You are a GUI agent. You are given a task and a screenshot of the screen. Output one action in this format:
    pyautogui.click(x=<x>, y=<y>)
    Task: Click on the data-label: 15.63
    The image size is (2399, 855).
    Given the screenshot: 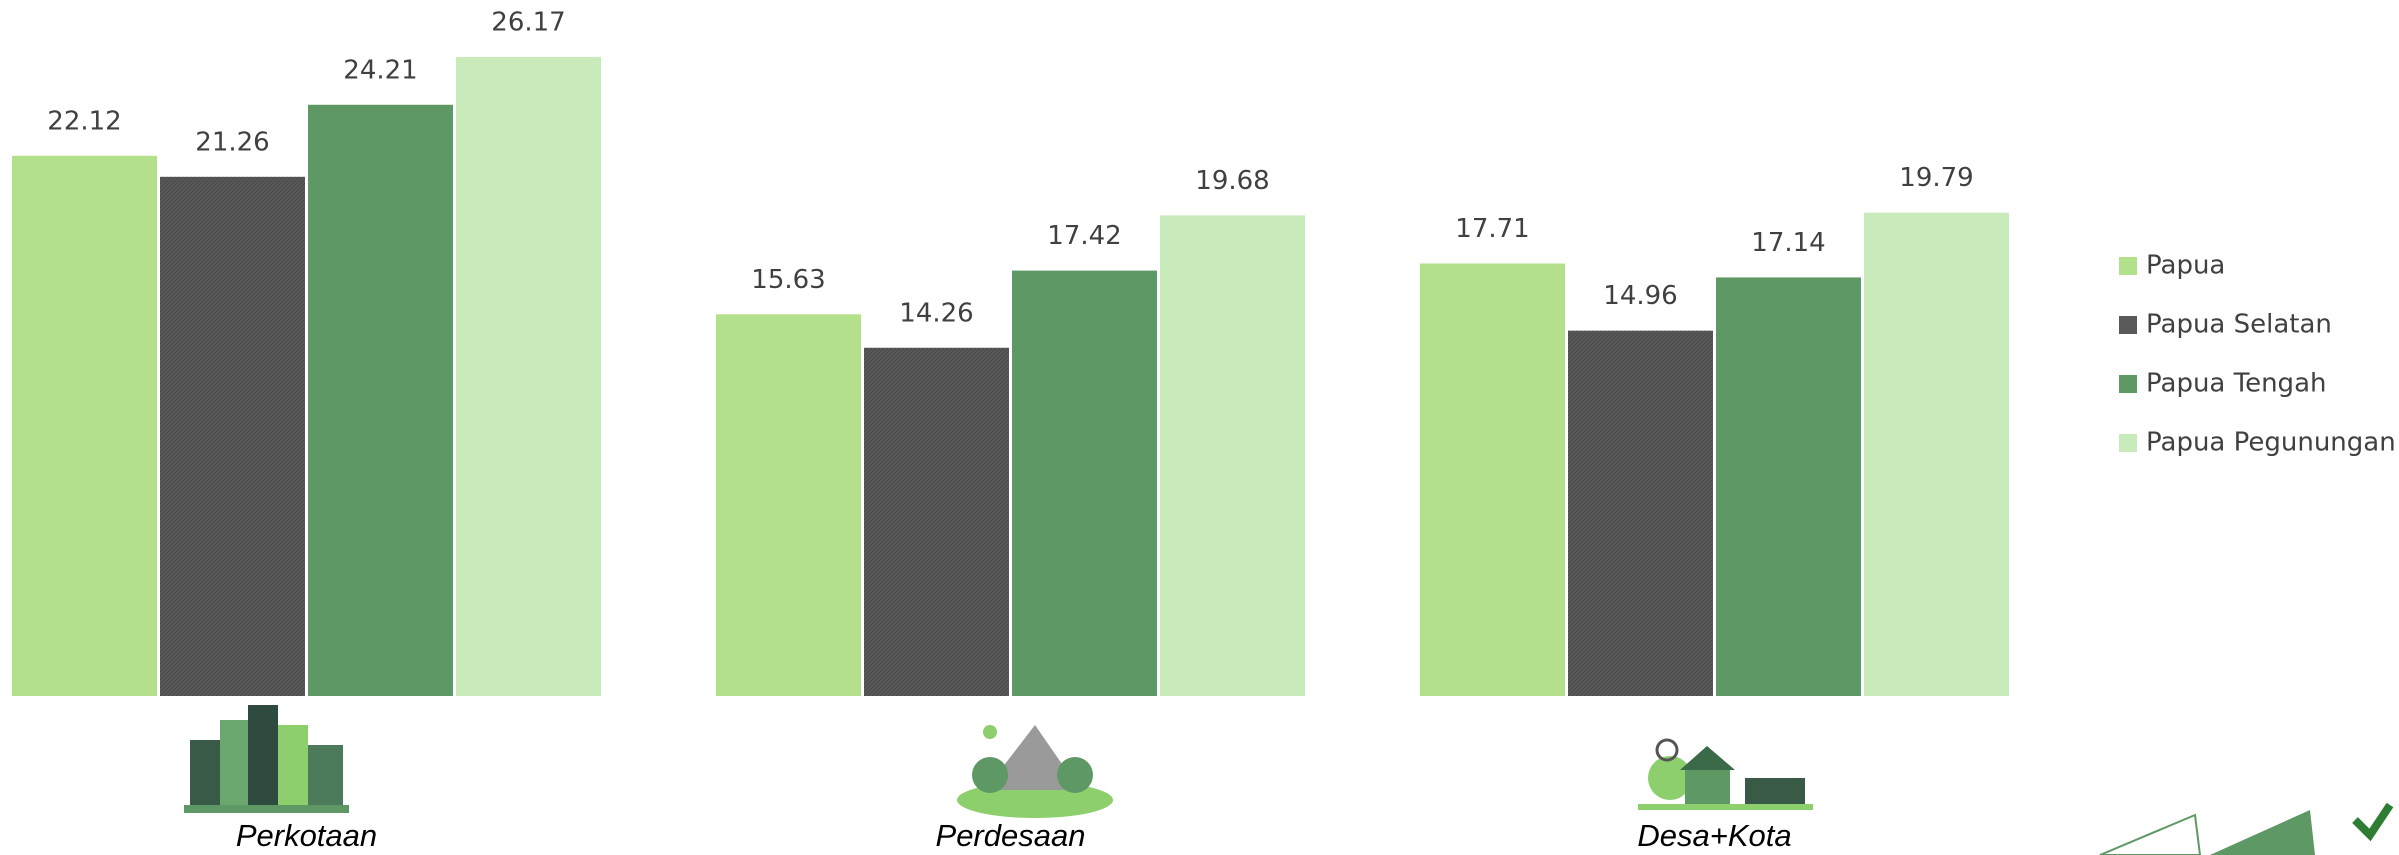 What is the action you would take?
    pyautogui.click(x=788, y=280)
    